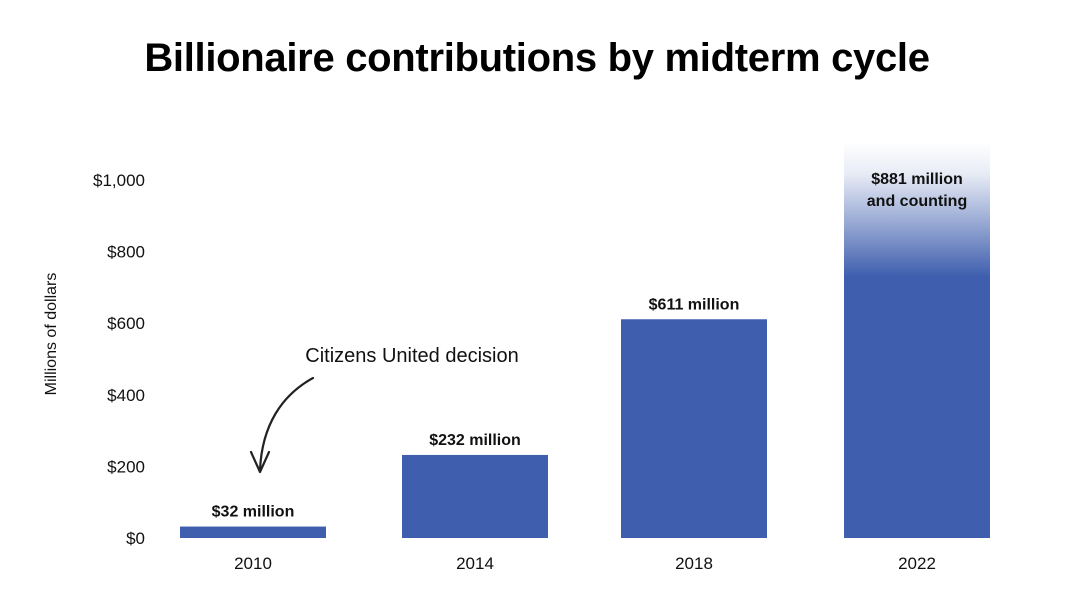  What do you see at coordinates (917, 179) in the screenshot?
I see `data-label: $881 million` at bounding box center [917, 179].